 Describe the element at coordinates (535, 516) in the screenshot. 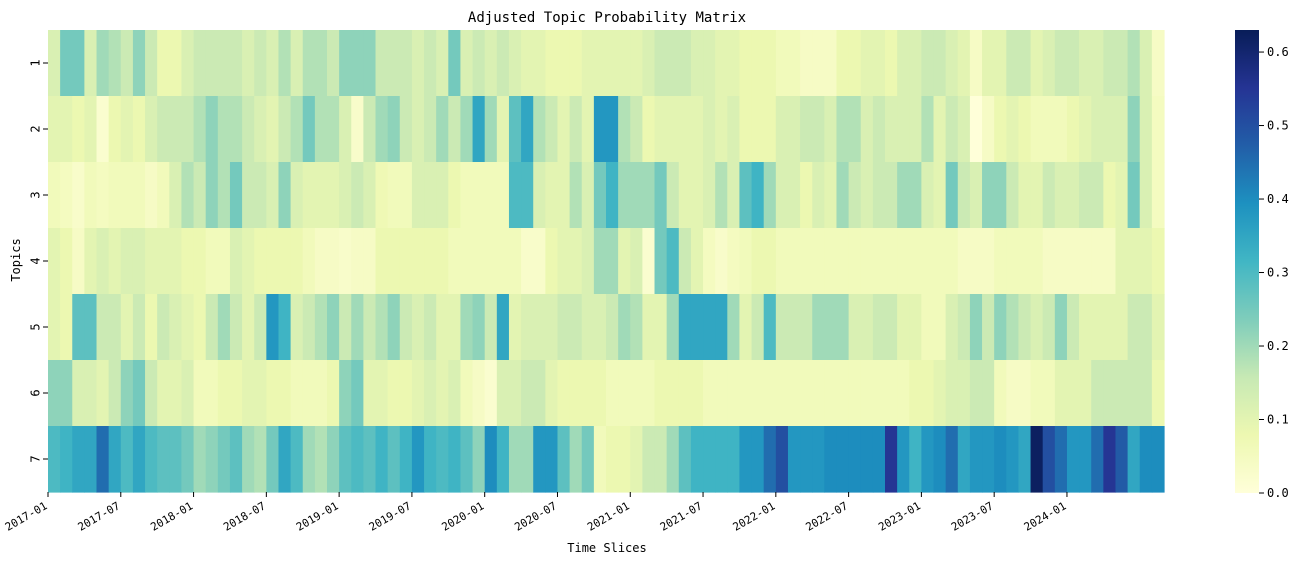

I see `x-tick-label: 2020-07` at that location.